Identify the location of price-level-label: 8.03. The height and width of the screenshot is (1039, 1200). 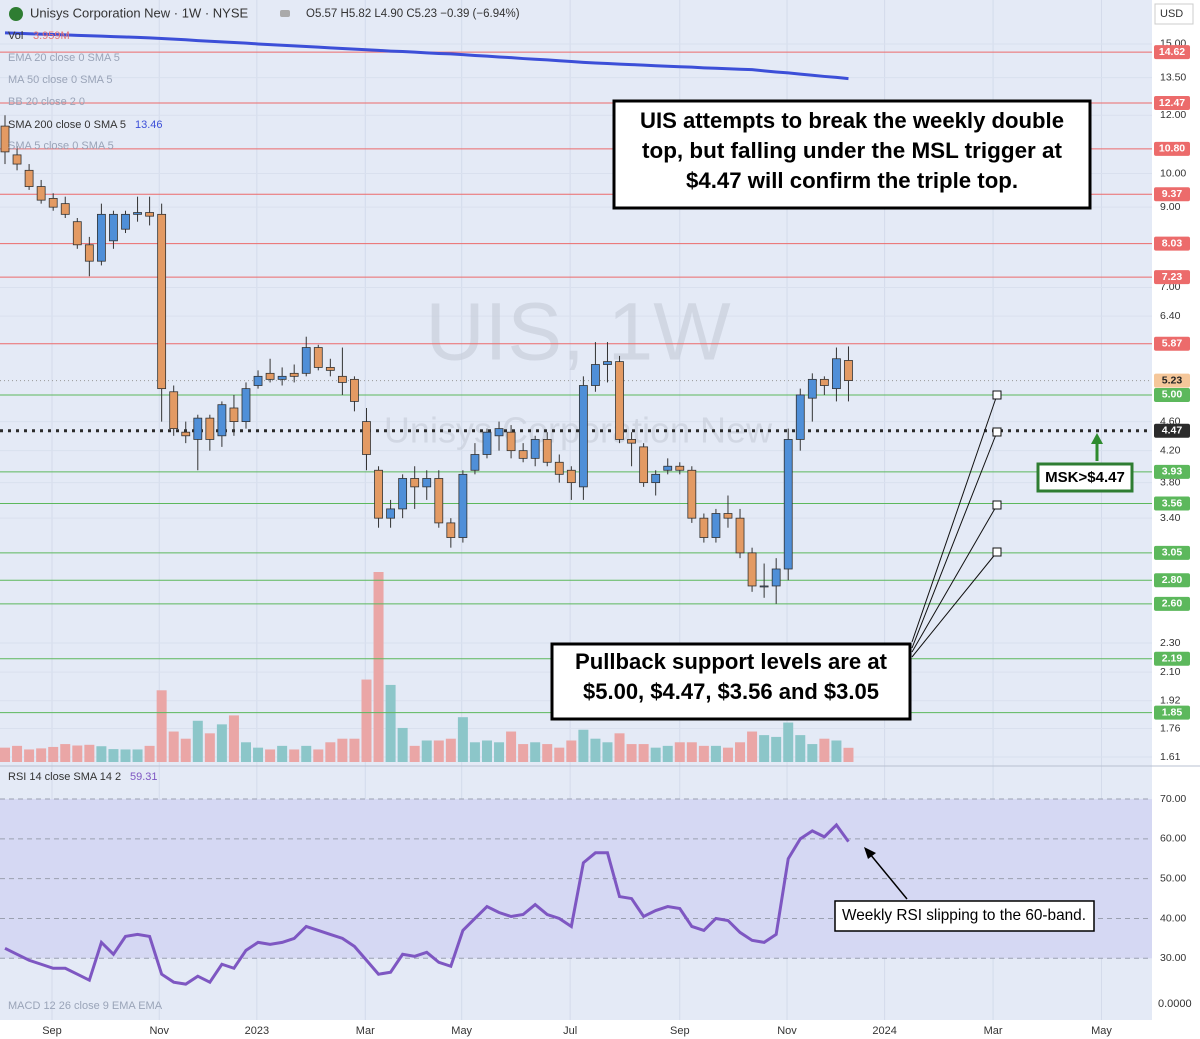
(1172, 243).